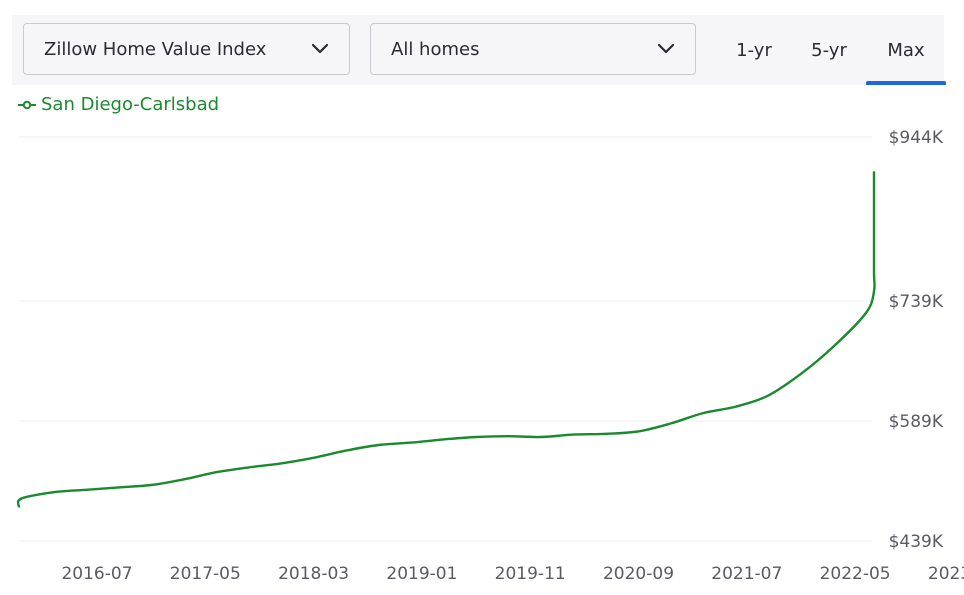 The height and width of the screenshot is (595, 964). I want to click on selected-range-indicator, so click(906, 83).